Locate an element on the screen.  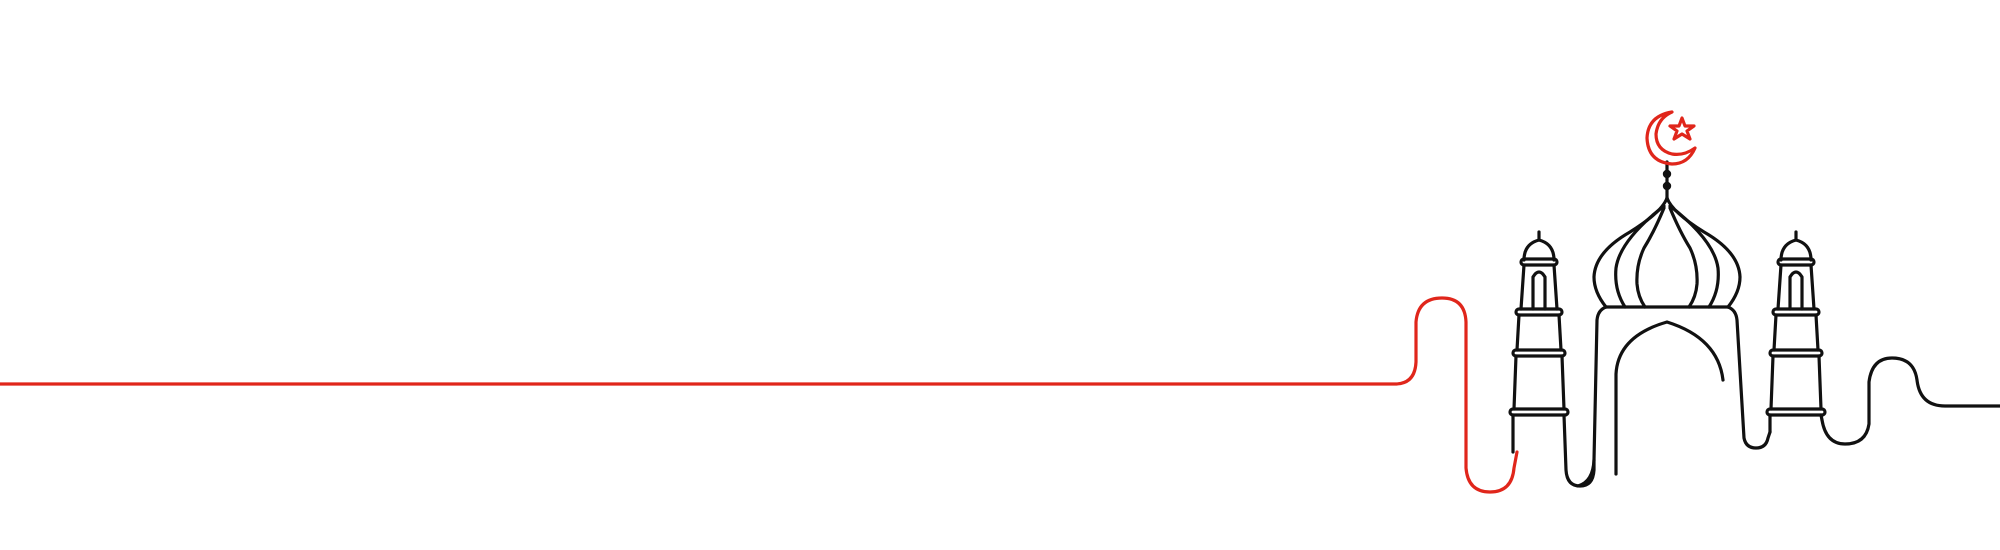
black-ground-line is located at coordinates (1910, 401).